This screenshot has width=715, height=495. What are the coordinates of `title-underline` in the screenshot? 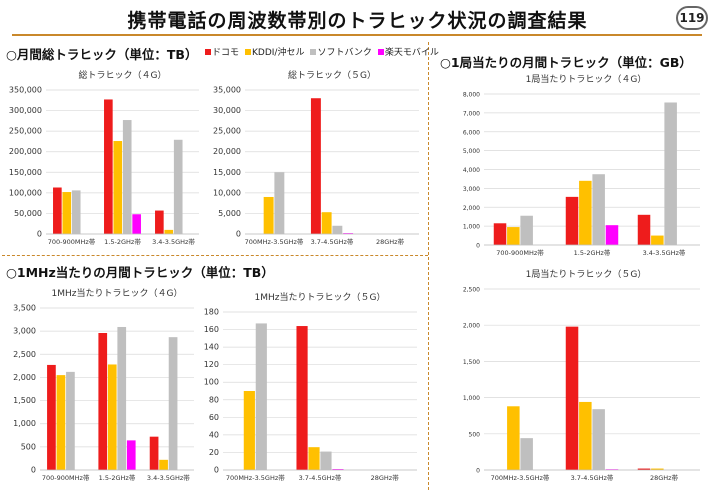 It's located at (357, 35).